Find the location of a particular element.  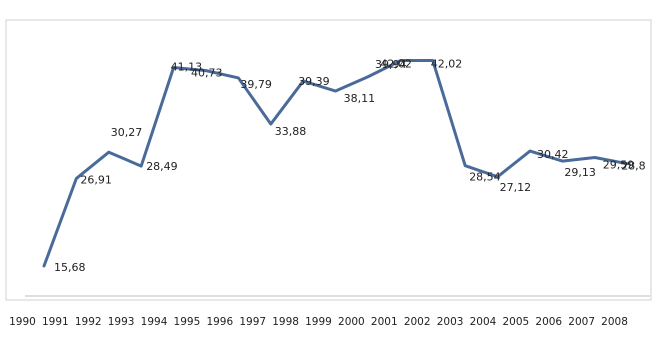

x-tick-label-2008: 2008 is located at coordinates (614, 322).